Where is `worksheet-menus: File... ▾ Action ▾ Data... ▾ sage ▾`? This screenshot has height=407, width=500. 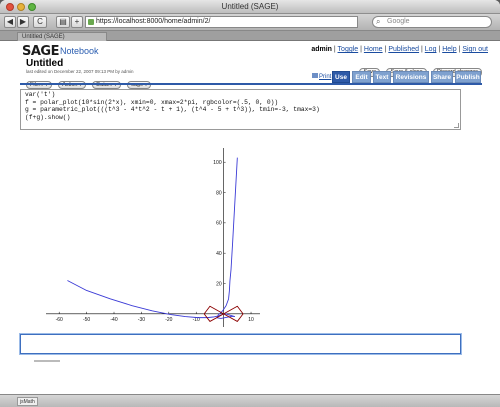 worksheet-menus: File... ▾ Action ▾ Data... ▾ sage ▾ is located at coordinates (89, 82).